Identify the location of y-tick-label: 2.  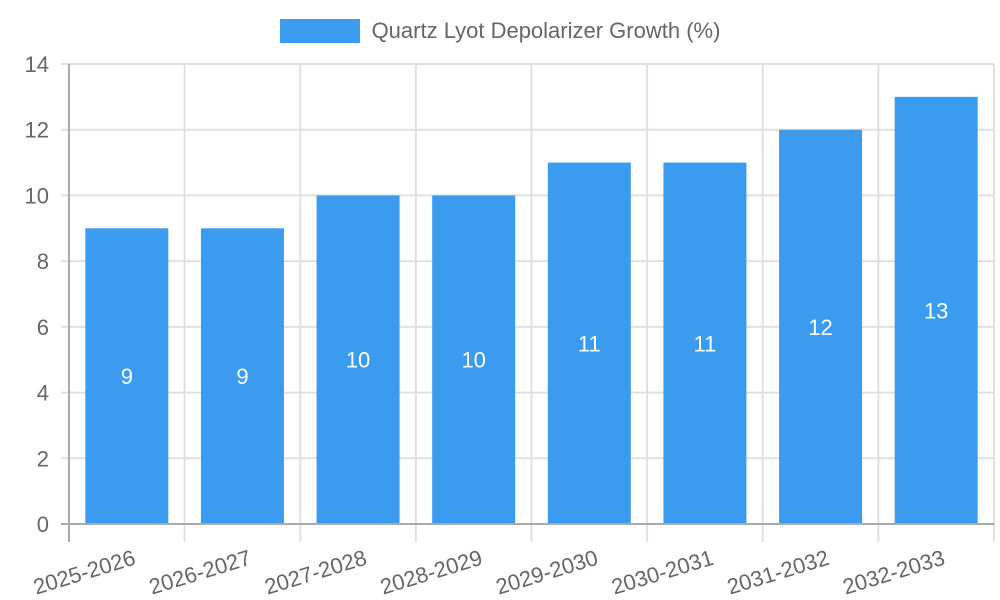
(43, 458).